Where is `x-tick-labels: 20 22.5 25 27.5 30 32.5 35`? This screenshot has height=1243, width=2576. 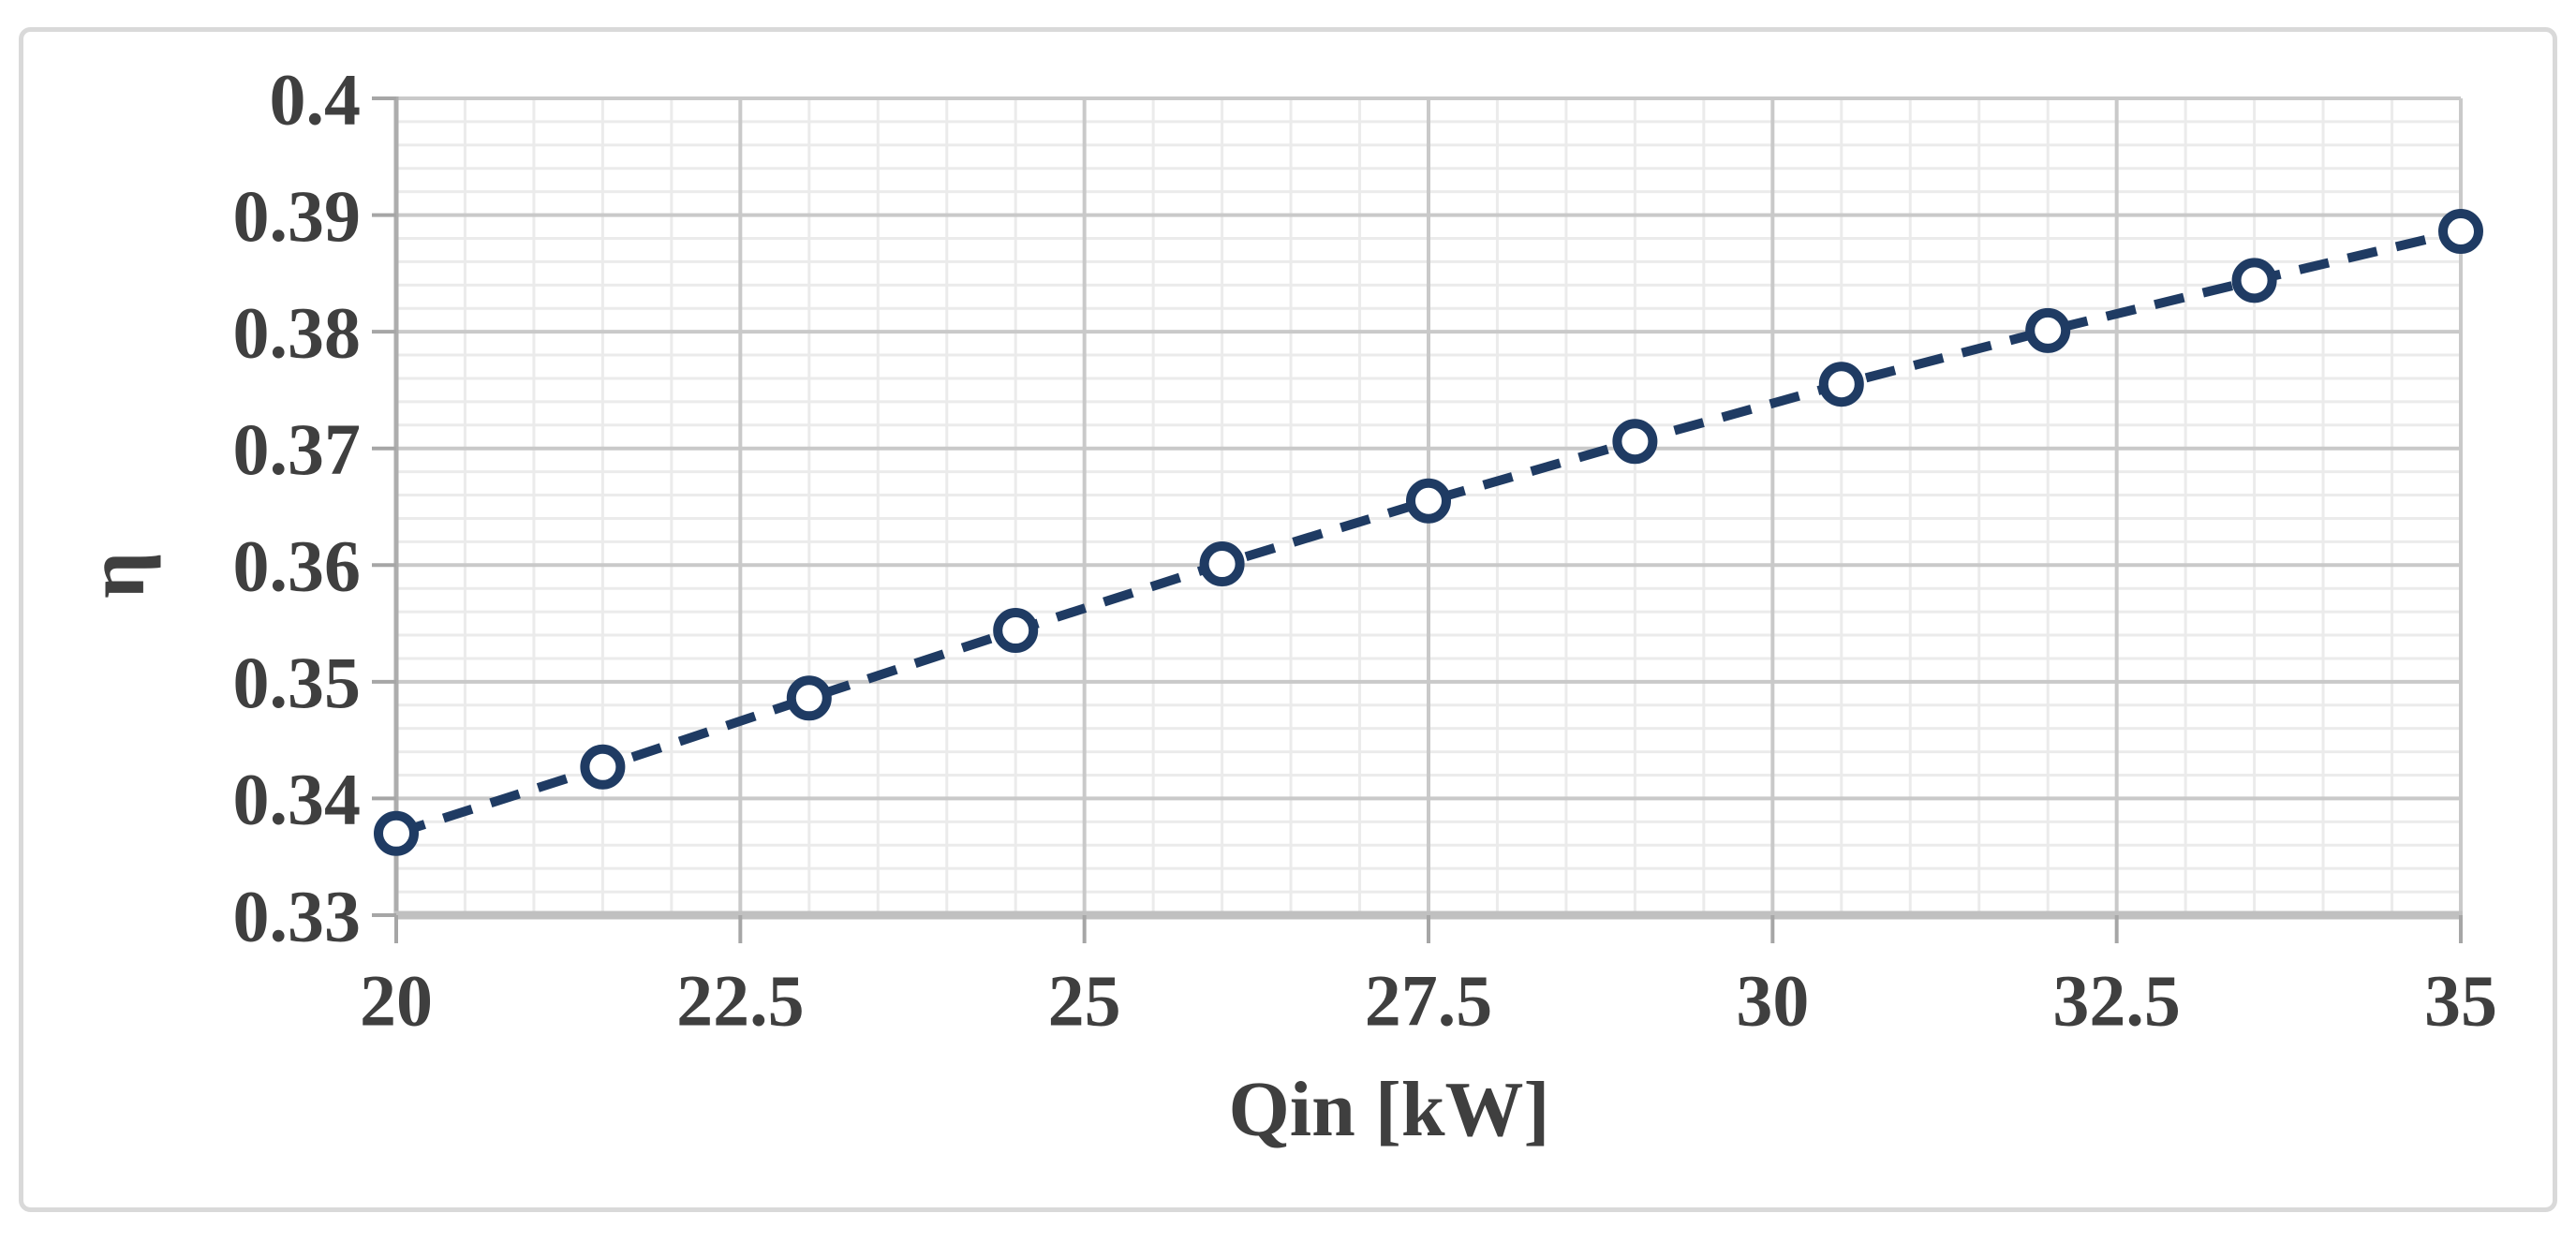
x-tick-labels: 20 22.5 25 27.5 30 32.5 35 is located at coordinates (1428, 1000).